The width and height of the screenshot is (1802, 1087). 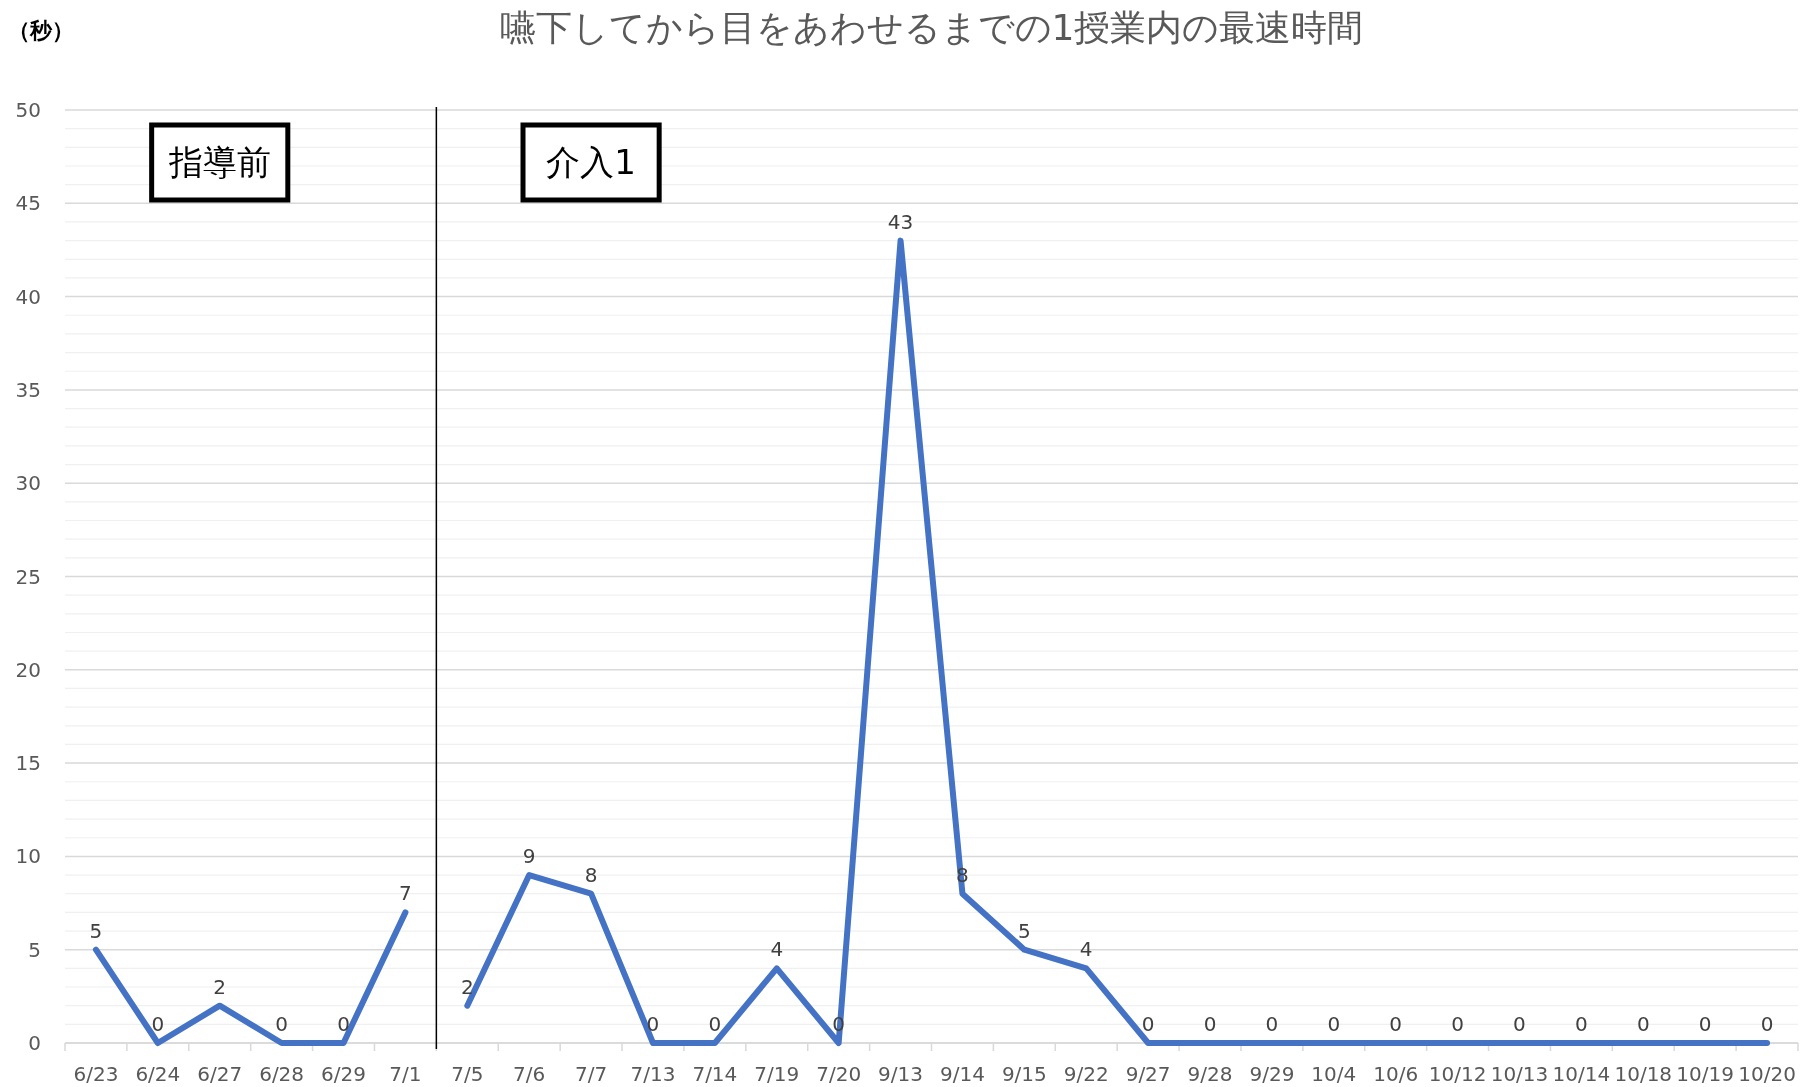 What do you see at coordinates (591, 1074) in the screenshot?
I see `x-tick-label: 7/7` at bounding box center [591, 1074].